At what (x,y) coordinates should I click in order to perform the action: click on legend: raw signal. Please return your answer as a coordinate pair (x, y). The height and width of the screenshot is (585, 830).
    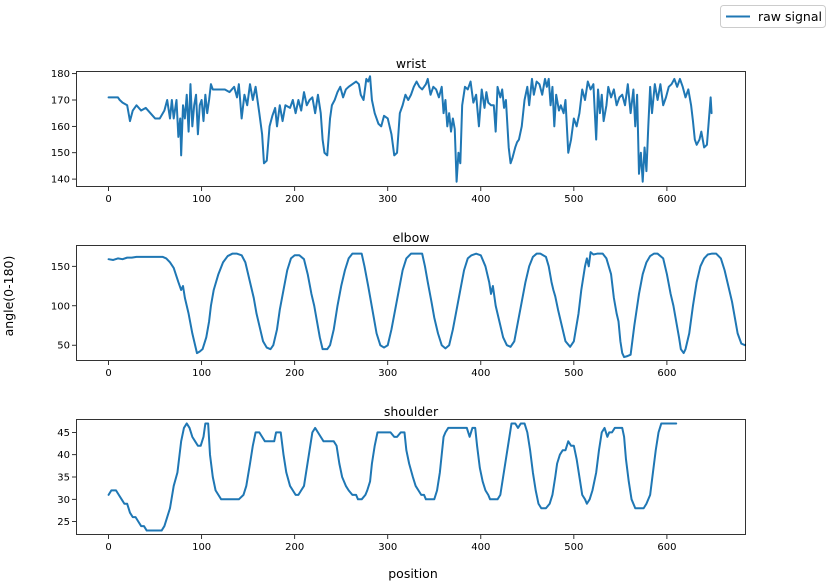
    Looking at the image, I should click on (773, 16).